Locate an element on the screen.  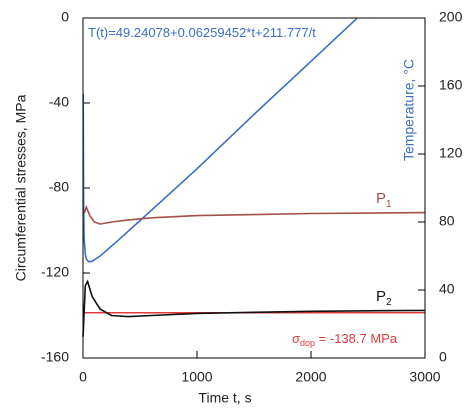
series-label-sub: 2 is located at coordinates (389, 302).